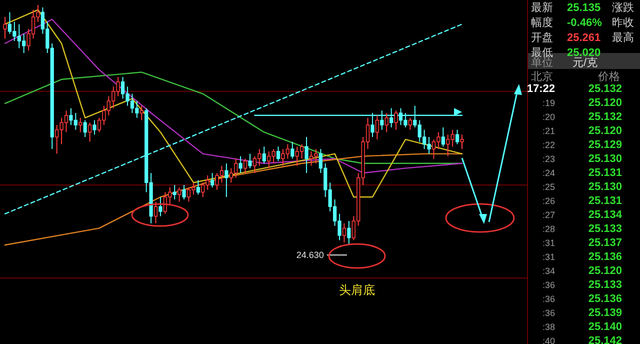 Image resolution: width=640 pixels, height=344 pixels. What do you see at coordinates (548, 340) in the screenshot?
I see `text: :40` at bounding box center [548, 340].